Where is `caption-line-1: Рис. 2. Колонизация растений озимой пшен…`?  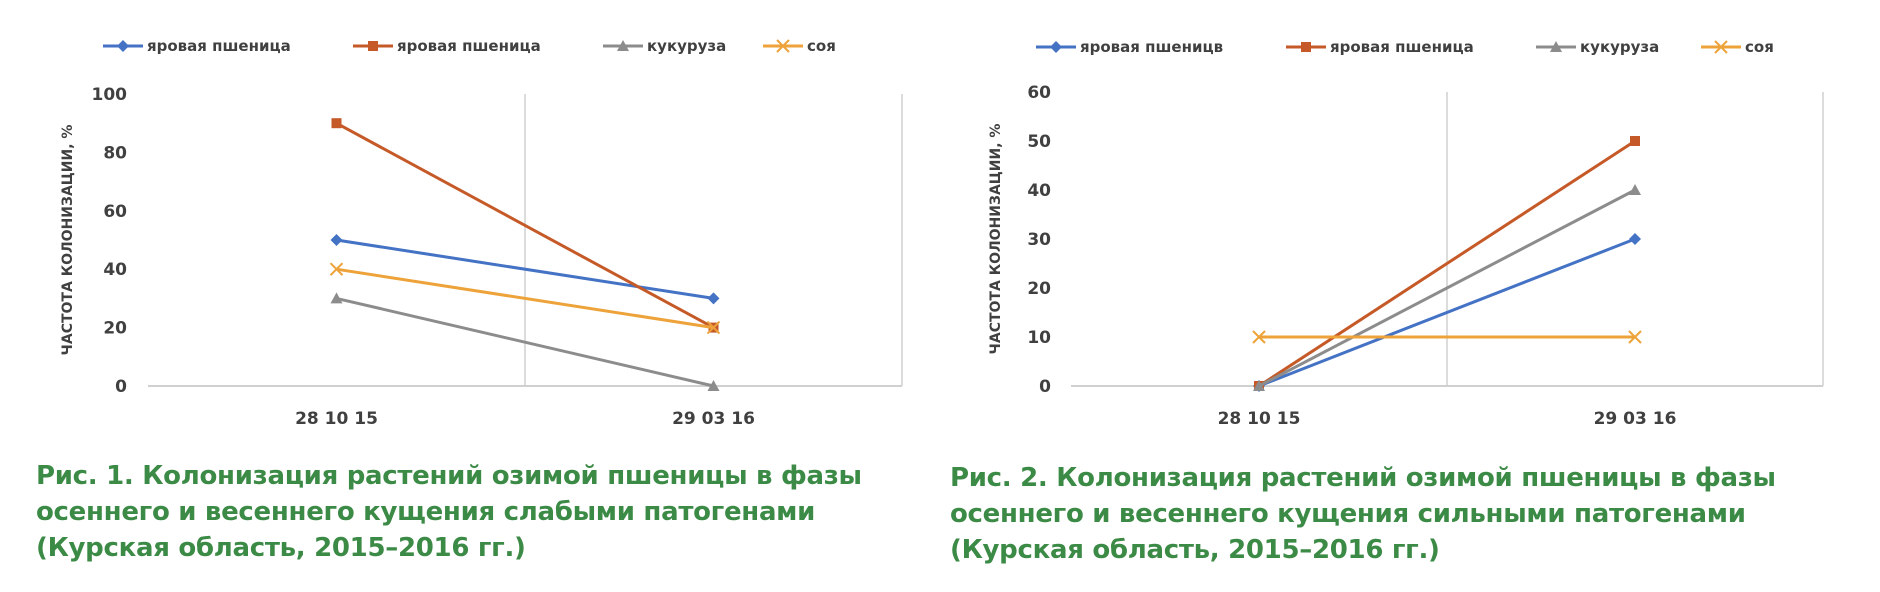
caption-line-1: Рис. 2. Колонизация растений озимой пшен… is located at coordinates (1363, 478).